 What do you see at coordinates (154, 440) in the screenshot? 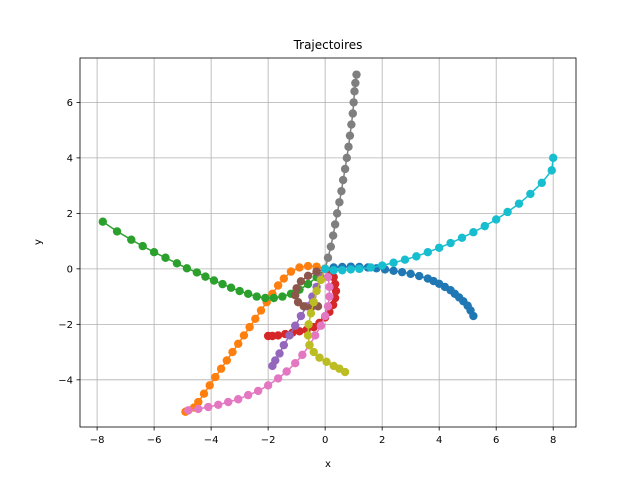
I see `x-tick-label: −6` at bounding box center [154, 440].